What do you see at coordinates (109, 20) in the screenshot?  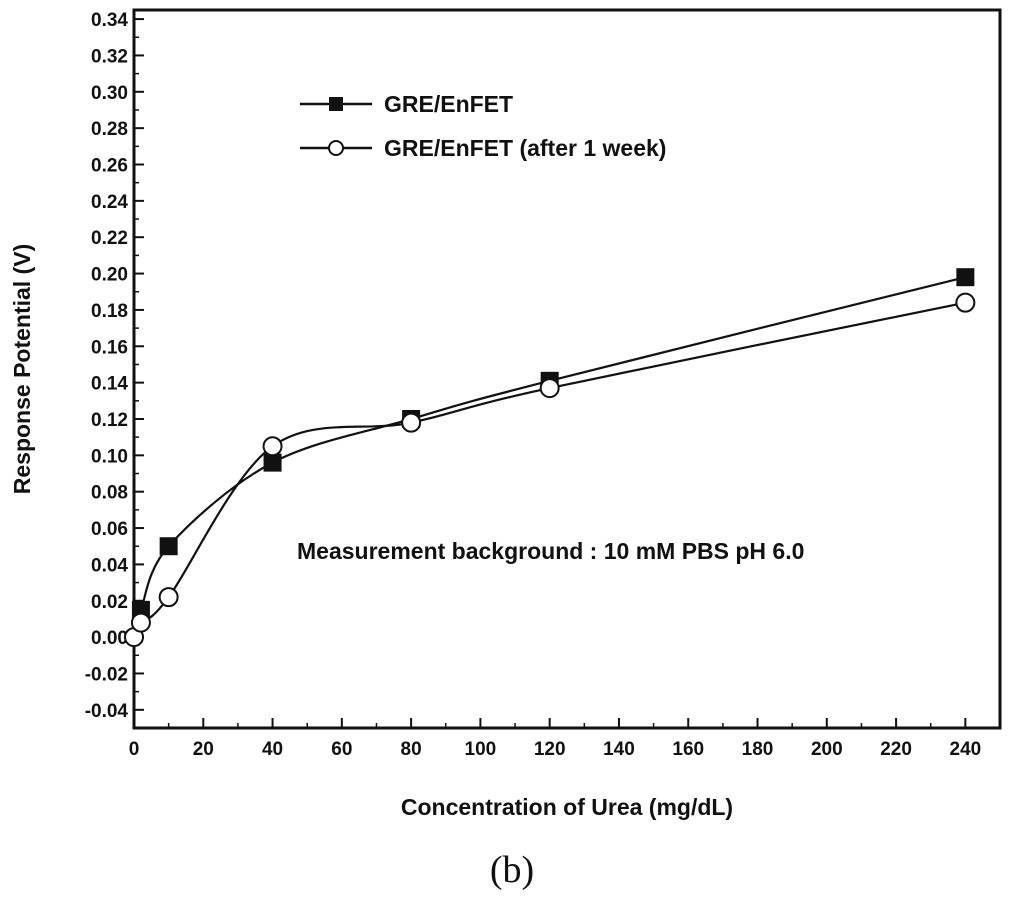 I see `y-tick-label: 0.34` at bounding box center [109, 20].